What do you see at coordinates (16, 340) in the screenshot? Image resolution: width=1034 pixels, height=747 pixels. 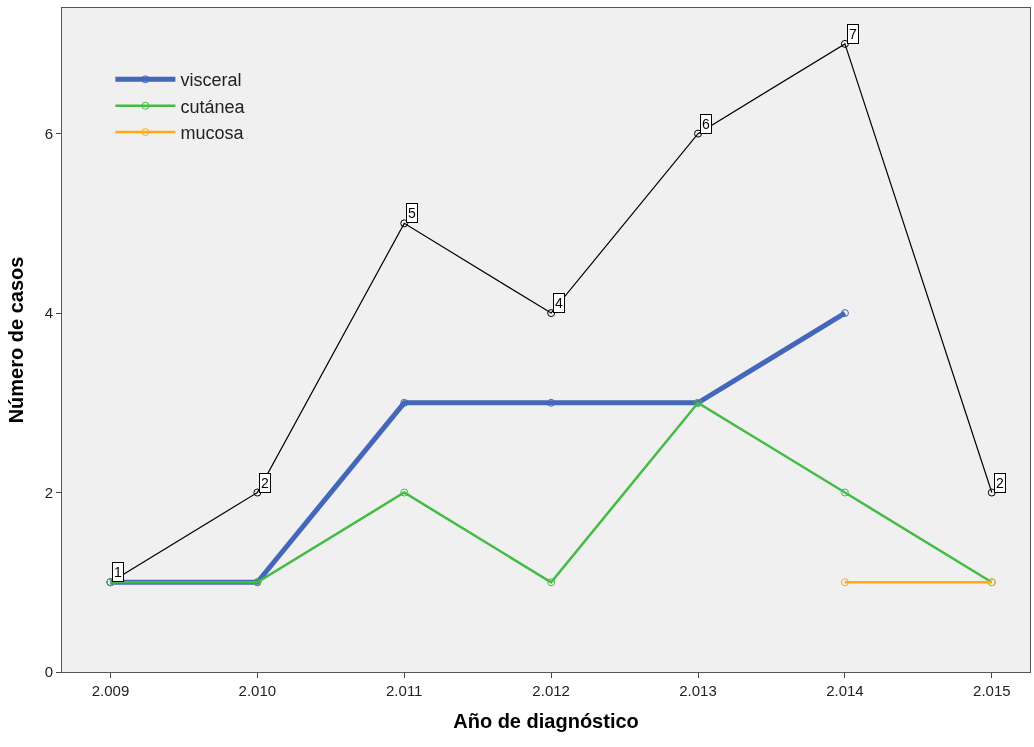 I see `y-axis-title: Número de casos` at bounding box center [16, 340].